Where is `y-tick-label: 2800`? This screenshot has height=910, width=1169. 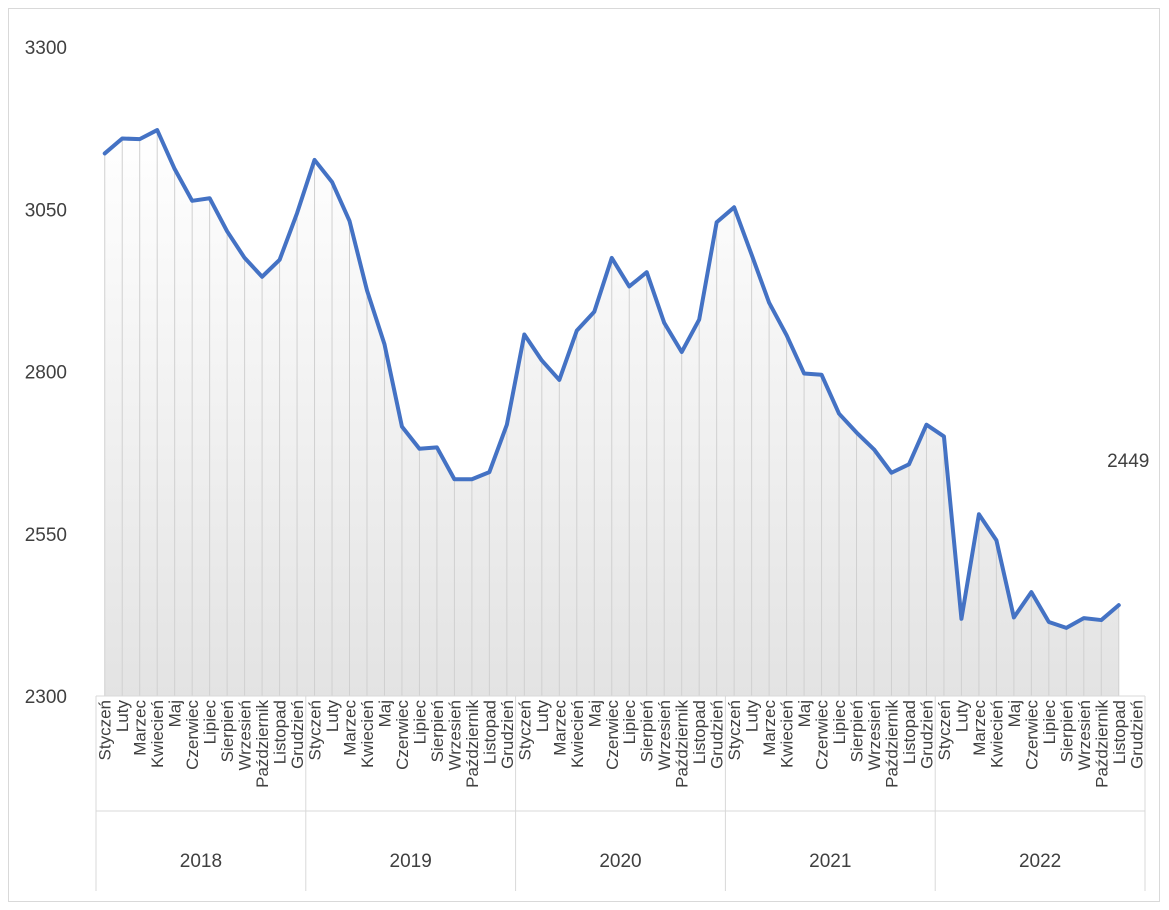 y-tick-label: 2800 is located at coordinates (46, 373).